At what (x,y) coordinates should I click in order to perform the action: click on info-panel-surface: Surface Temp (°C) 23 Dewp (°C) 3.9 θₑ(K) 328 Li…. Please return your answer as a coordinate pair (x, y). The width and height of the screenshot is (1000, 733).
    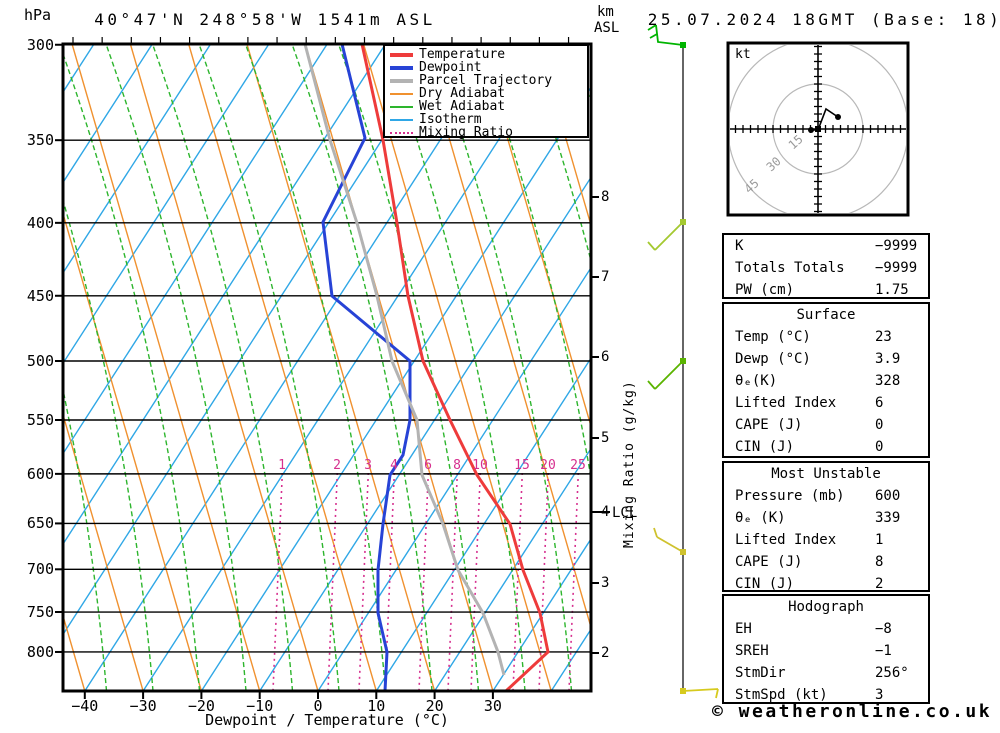
    Looking at the image, I should click on (826, 380).